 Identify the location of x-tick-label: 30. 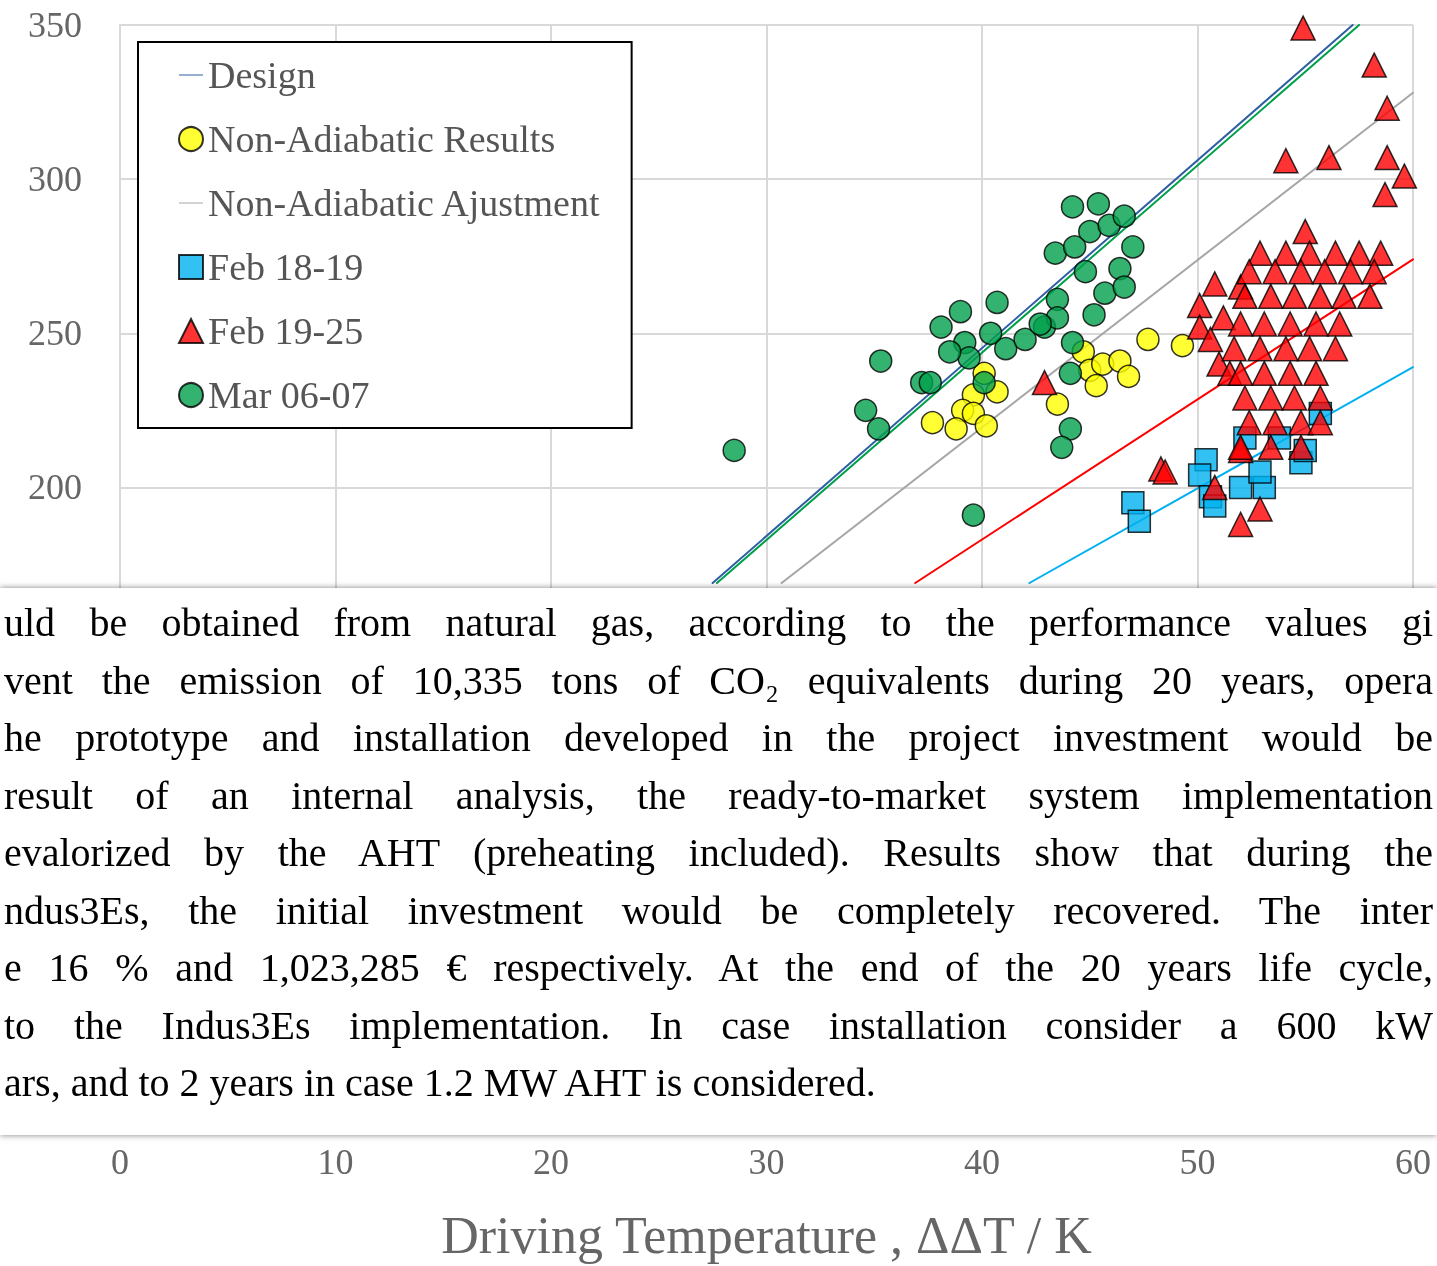
(766, 1162).